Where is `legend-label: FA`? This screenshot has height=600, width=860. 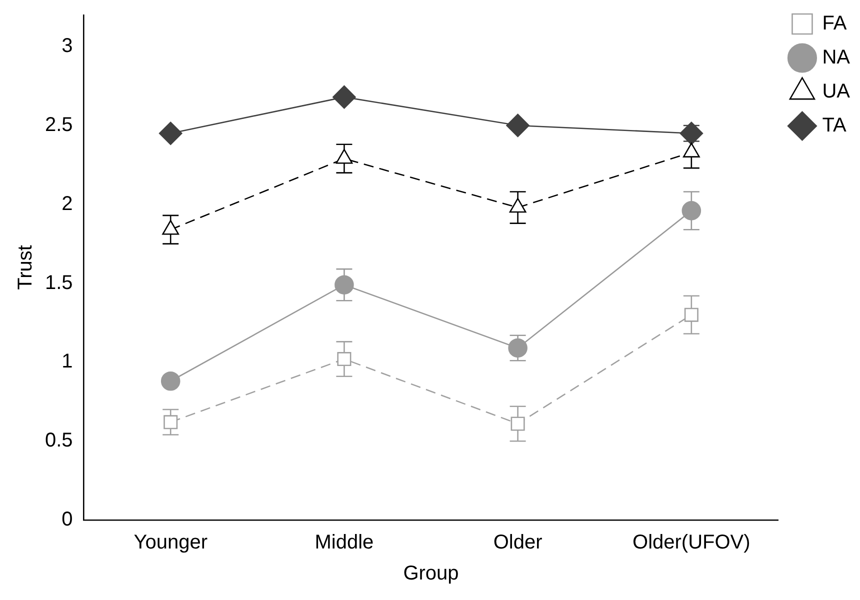
legend-label: FA is located at coordinates (835, 23).